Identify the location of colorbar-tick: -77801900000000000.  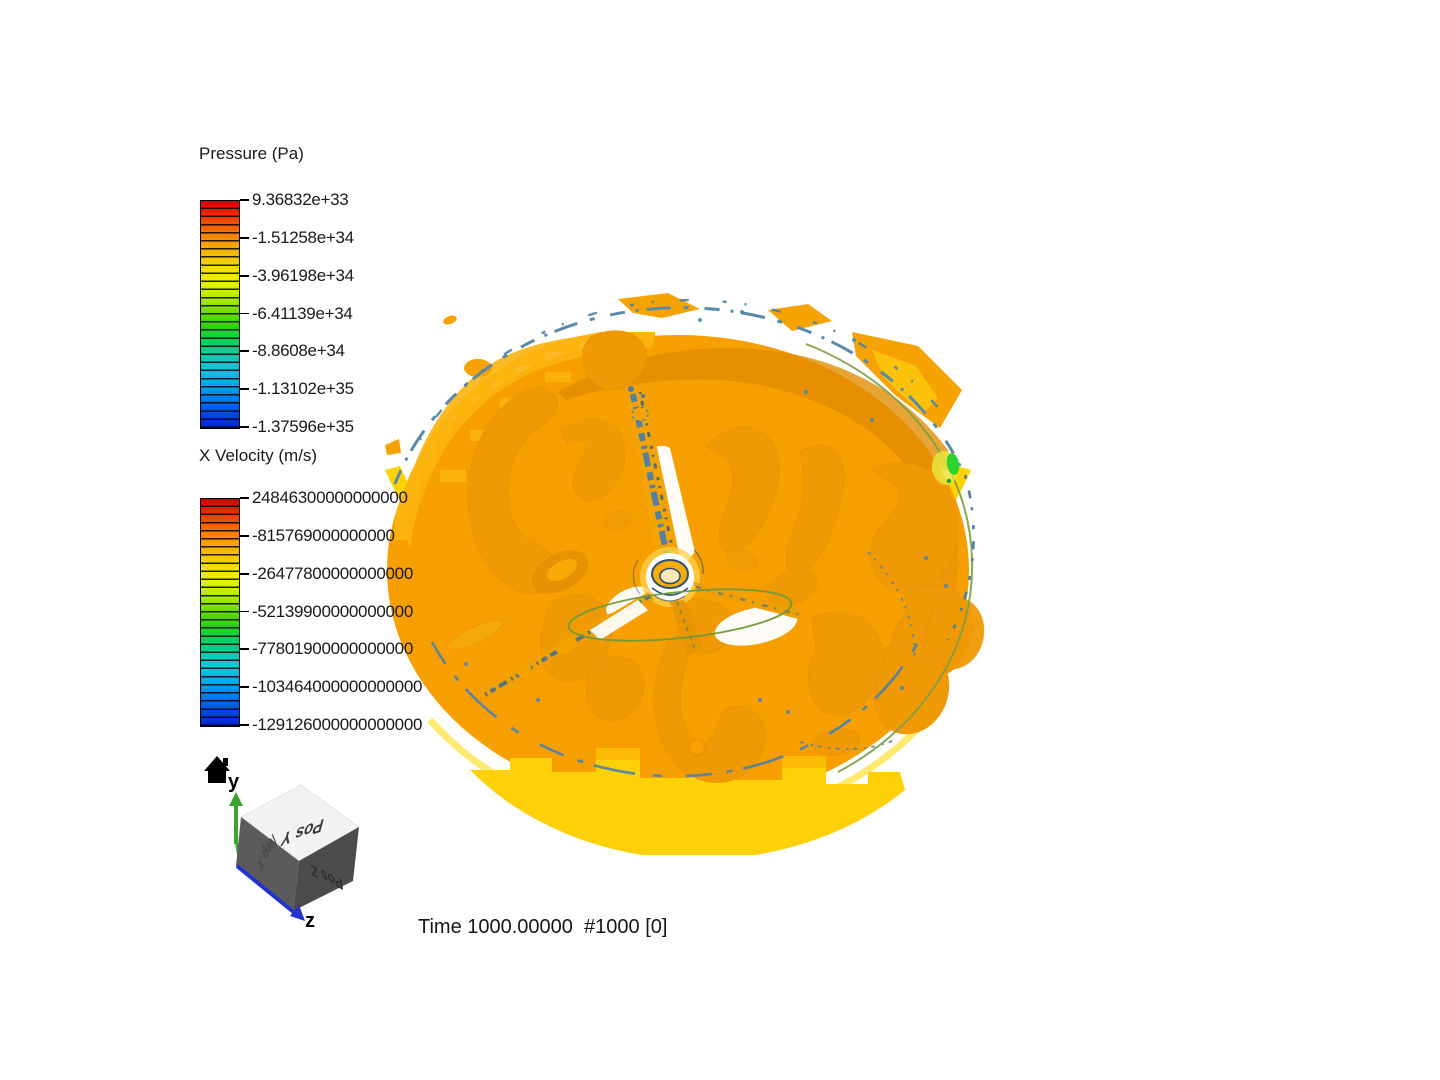
(326, 649).